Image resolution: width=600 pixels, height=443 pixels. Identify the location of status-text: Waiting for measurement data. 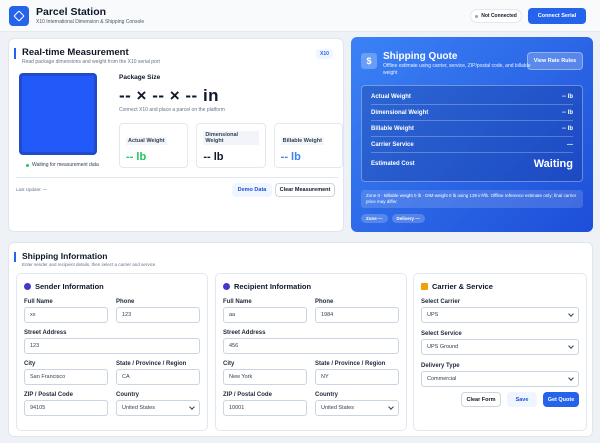
(65, 165).